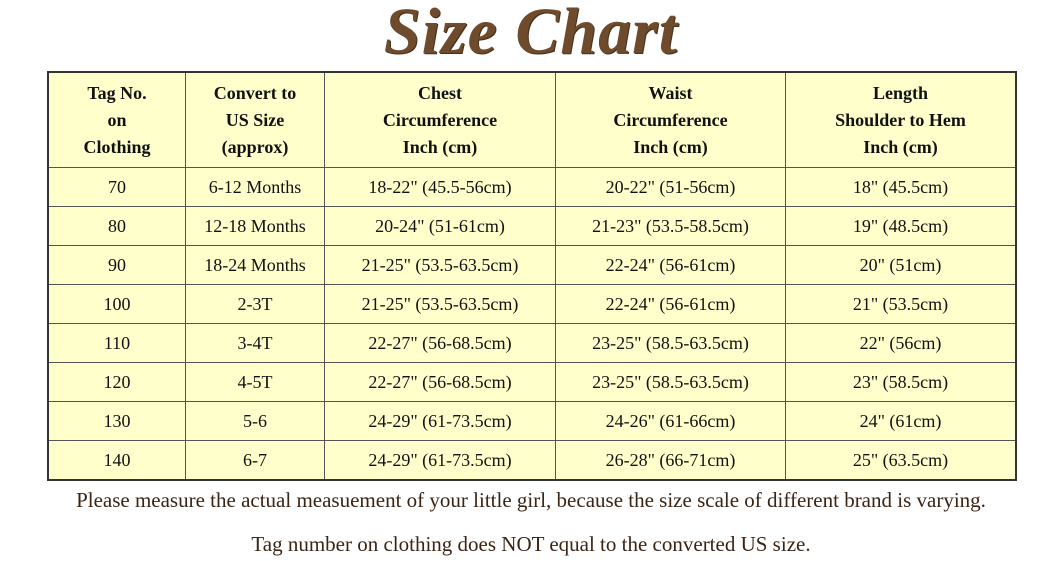 This screenshot has height=561, width=1062. Describe the element at coordinates (117, 92) in the screenshot. I see `header-line: Tag No.` at that location.